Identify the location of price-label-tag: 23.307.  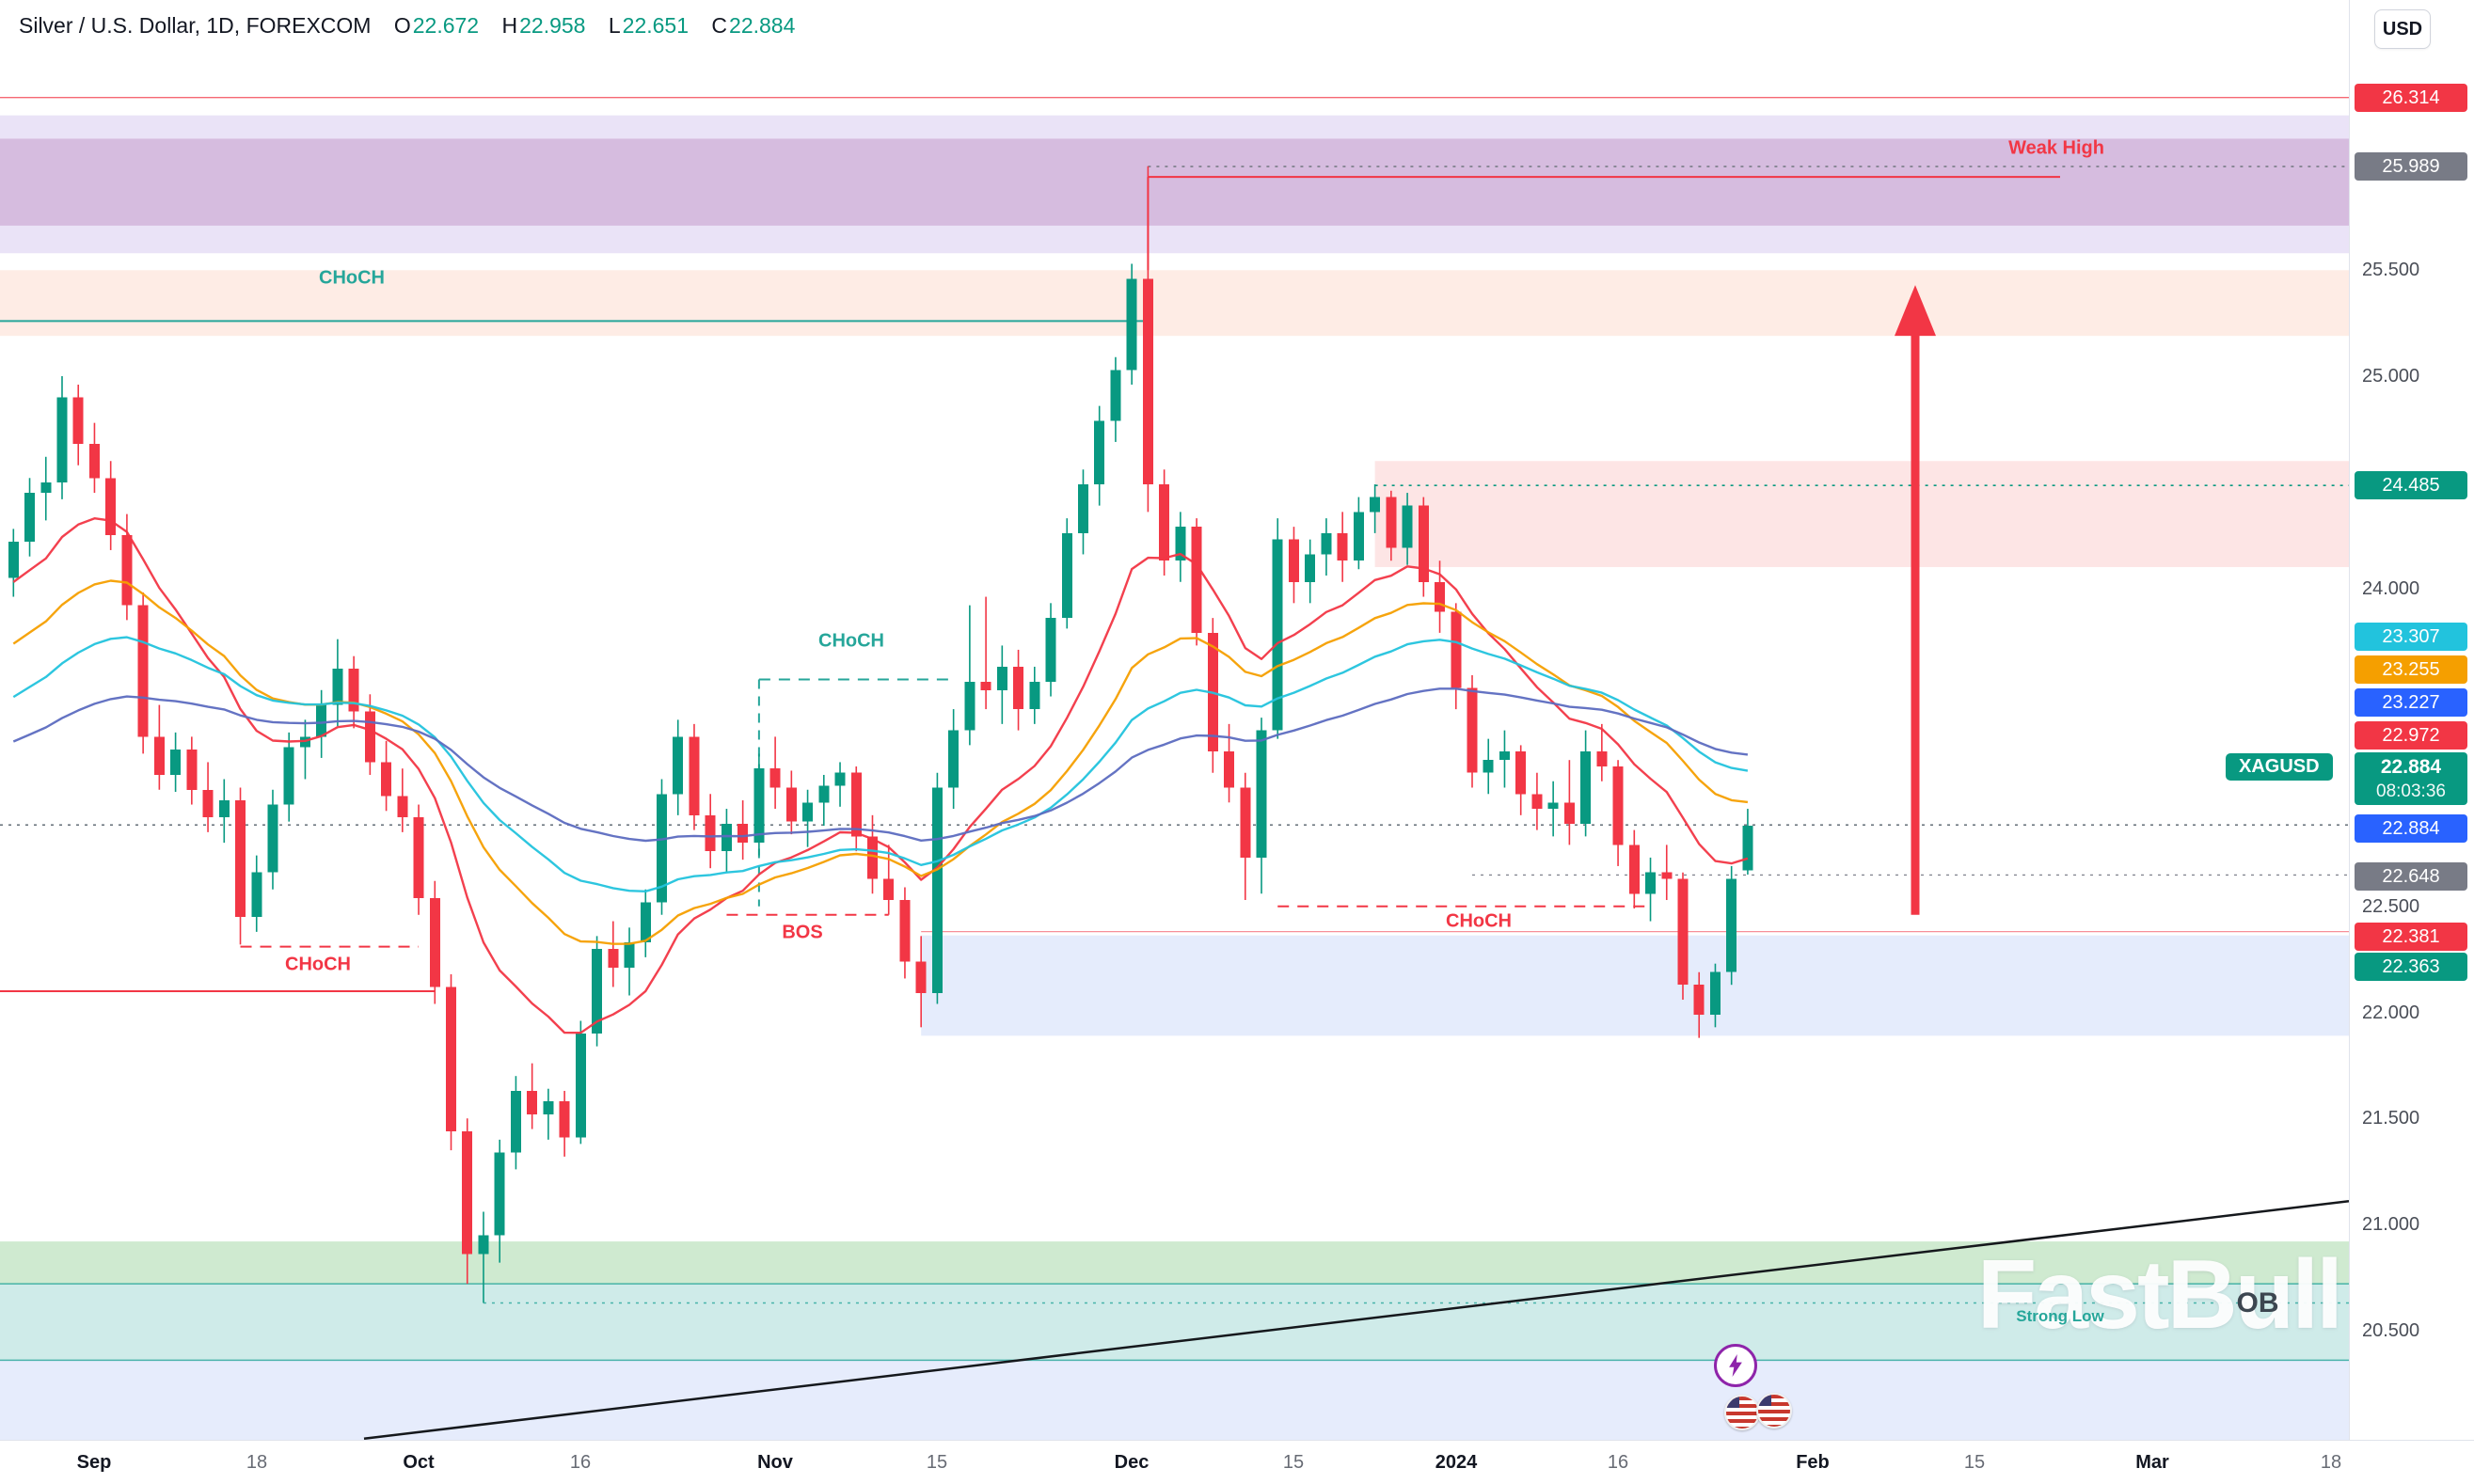
(2411, 637).